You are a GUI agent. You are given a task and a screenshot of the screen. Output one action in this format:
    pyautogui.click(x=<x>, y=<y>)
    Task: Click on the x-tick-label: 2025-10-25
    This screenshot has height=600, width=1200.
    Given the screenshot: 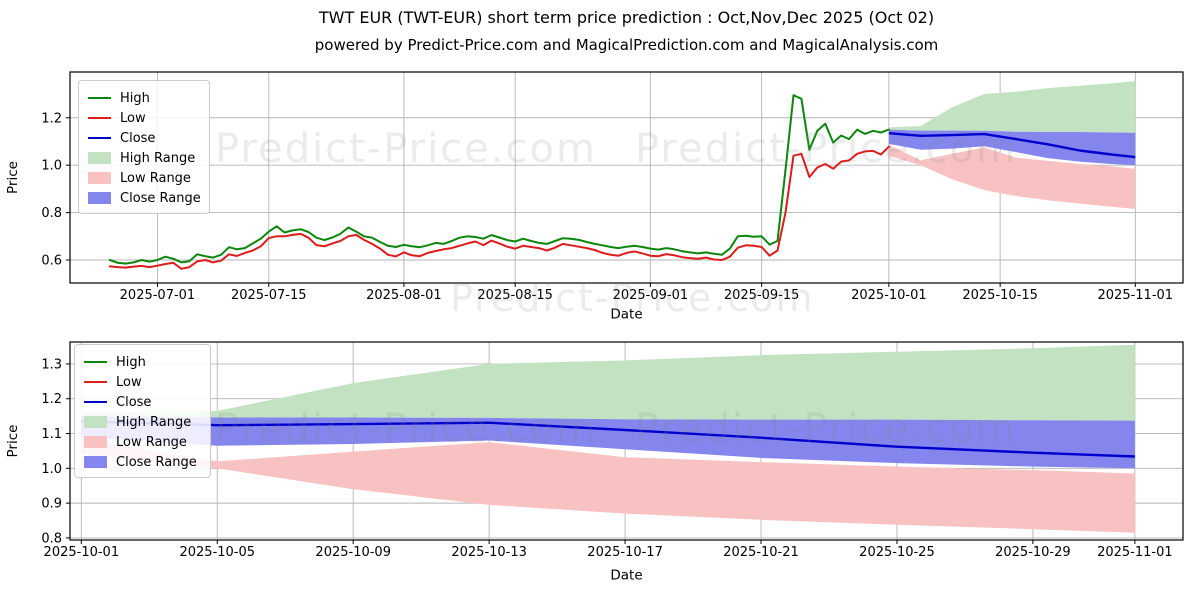 What is the action you would take?
    pyautogui.click(x=897, y=552)
    